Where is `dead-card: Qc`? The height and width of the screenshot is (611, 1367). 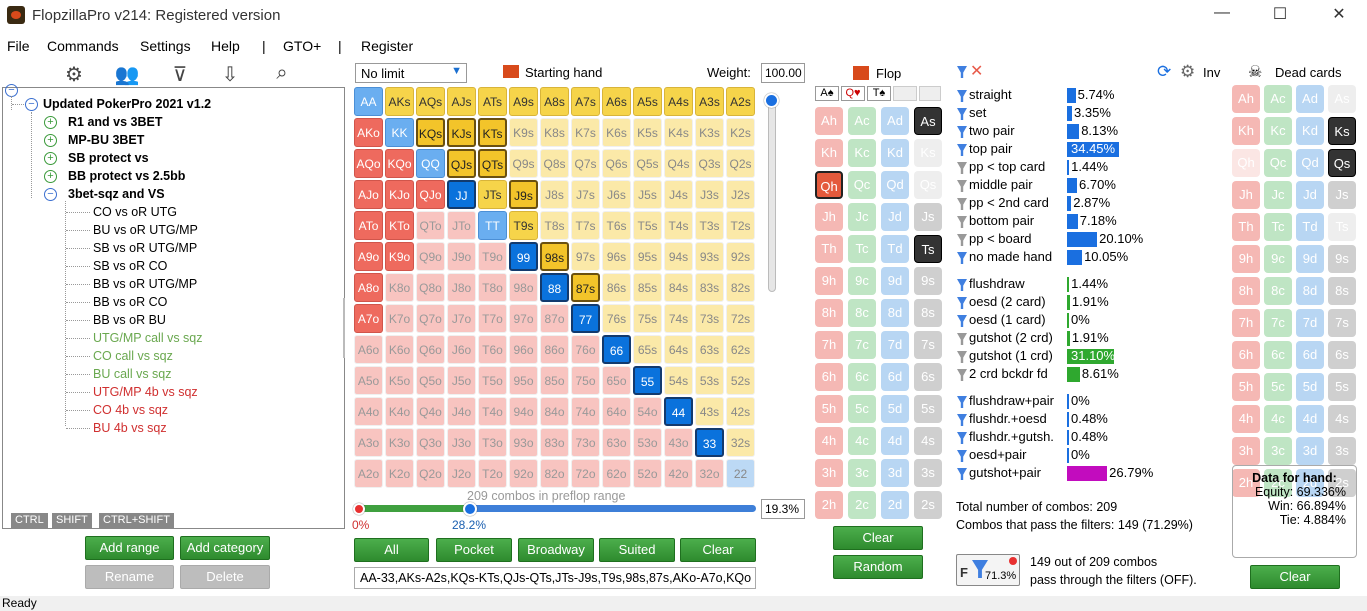 dead-card: Qc is located at coordinates (1278, 163).